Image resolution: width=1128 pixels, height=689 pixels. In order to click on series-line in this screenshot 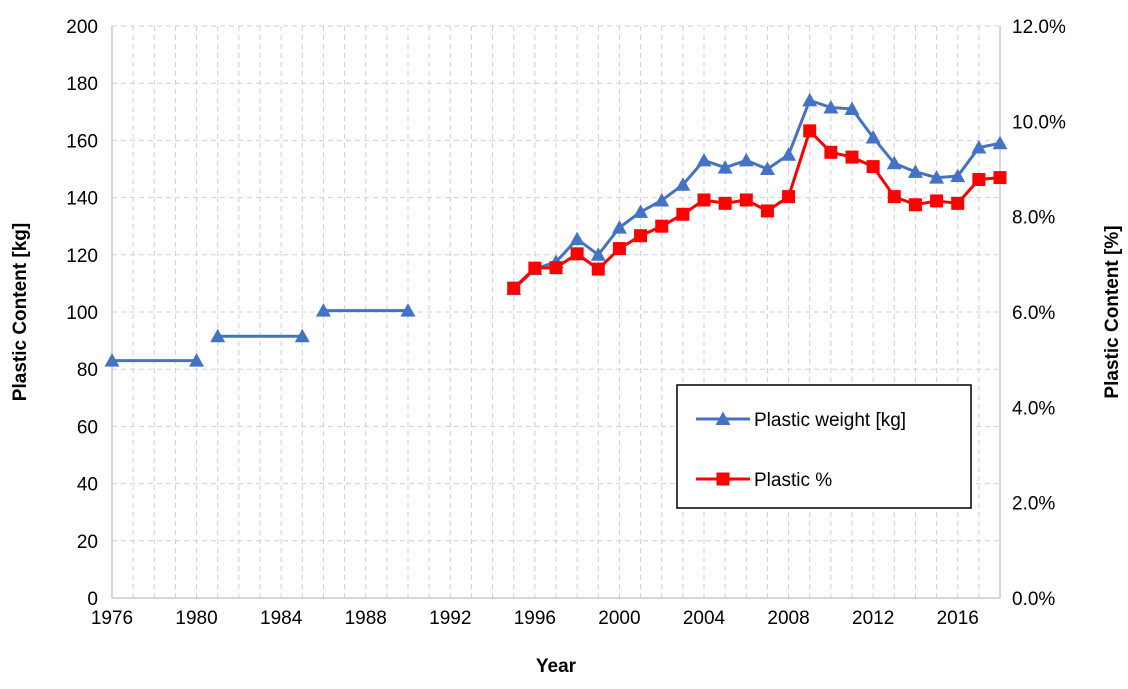, I will do `click(756, 209)`.